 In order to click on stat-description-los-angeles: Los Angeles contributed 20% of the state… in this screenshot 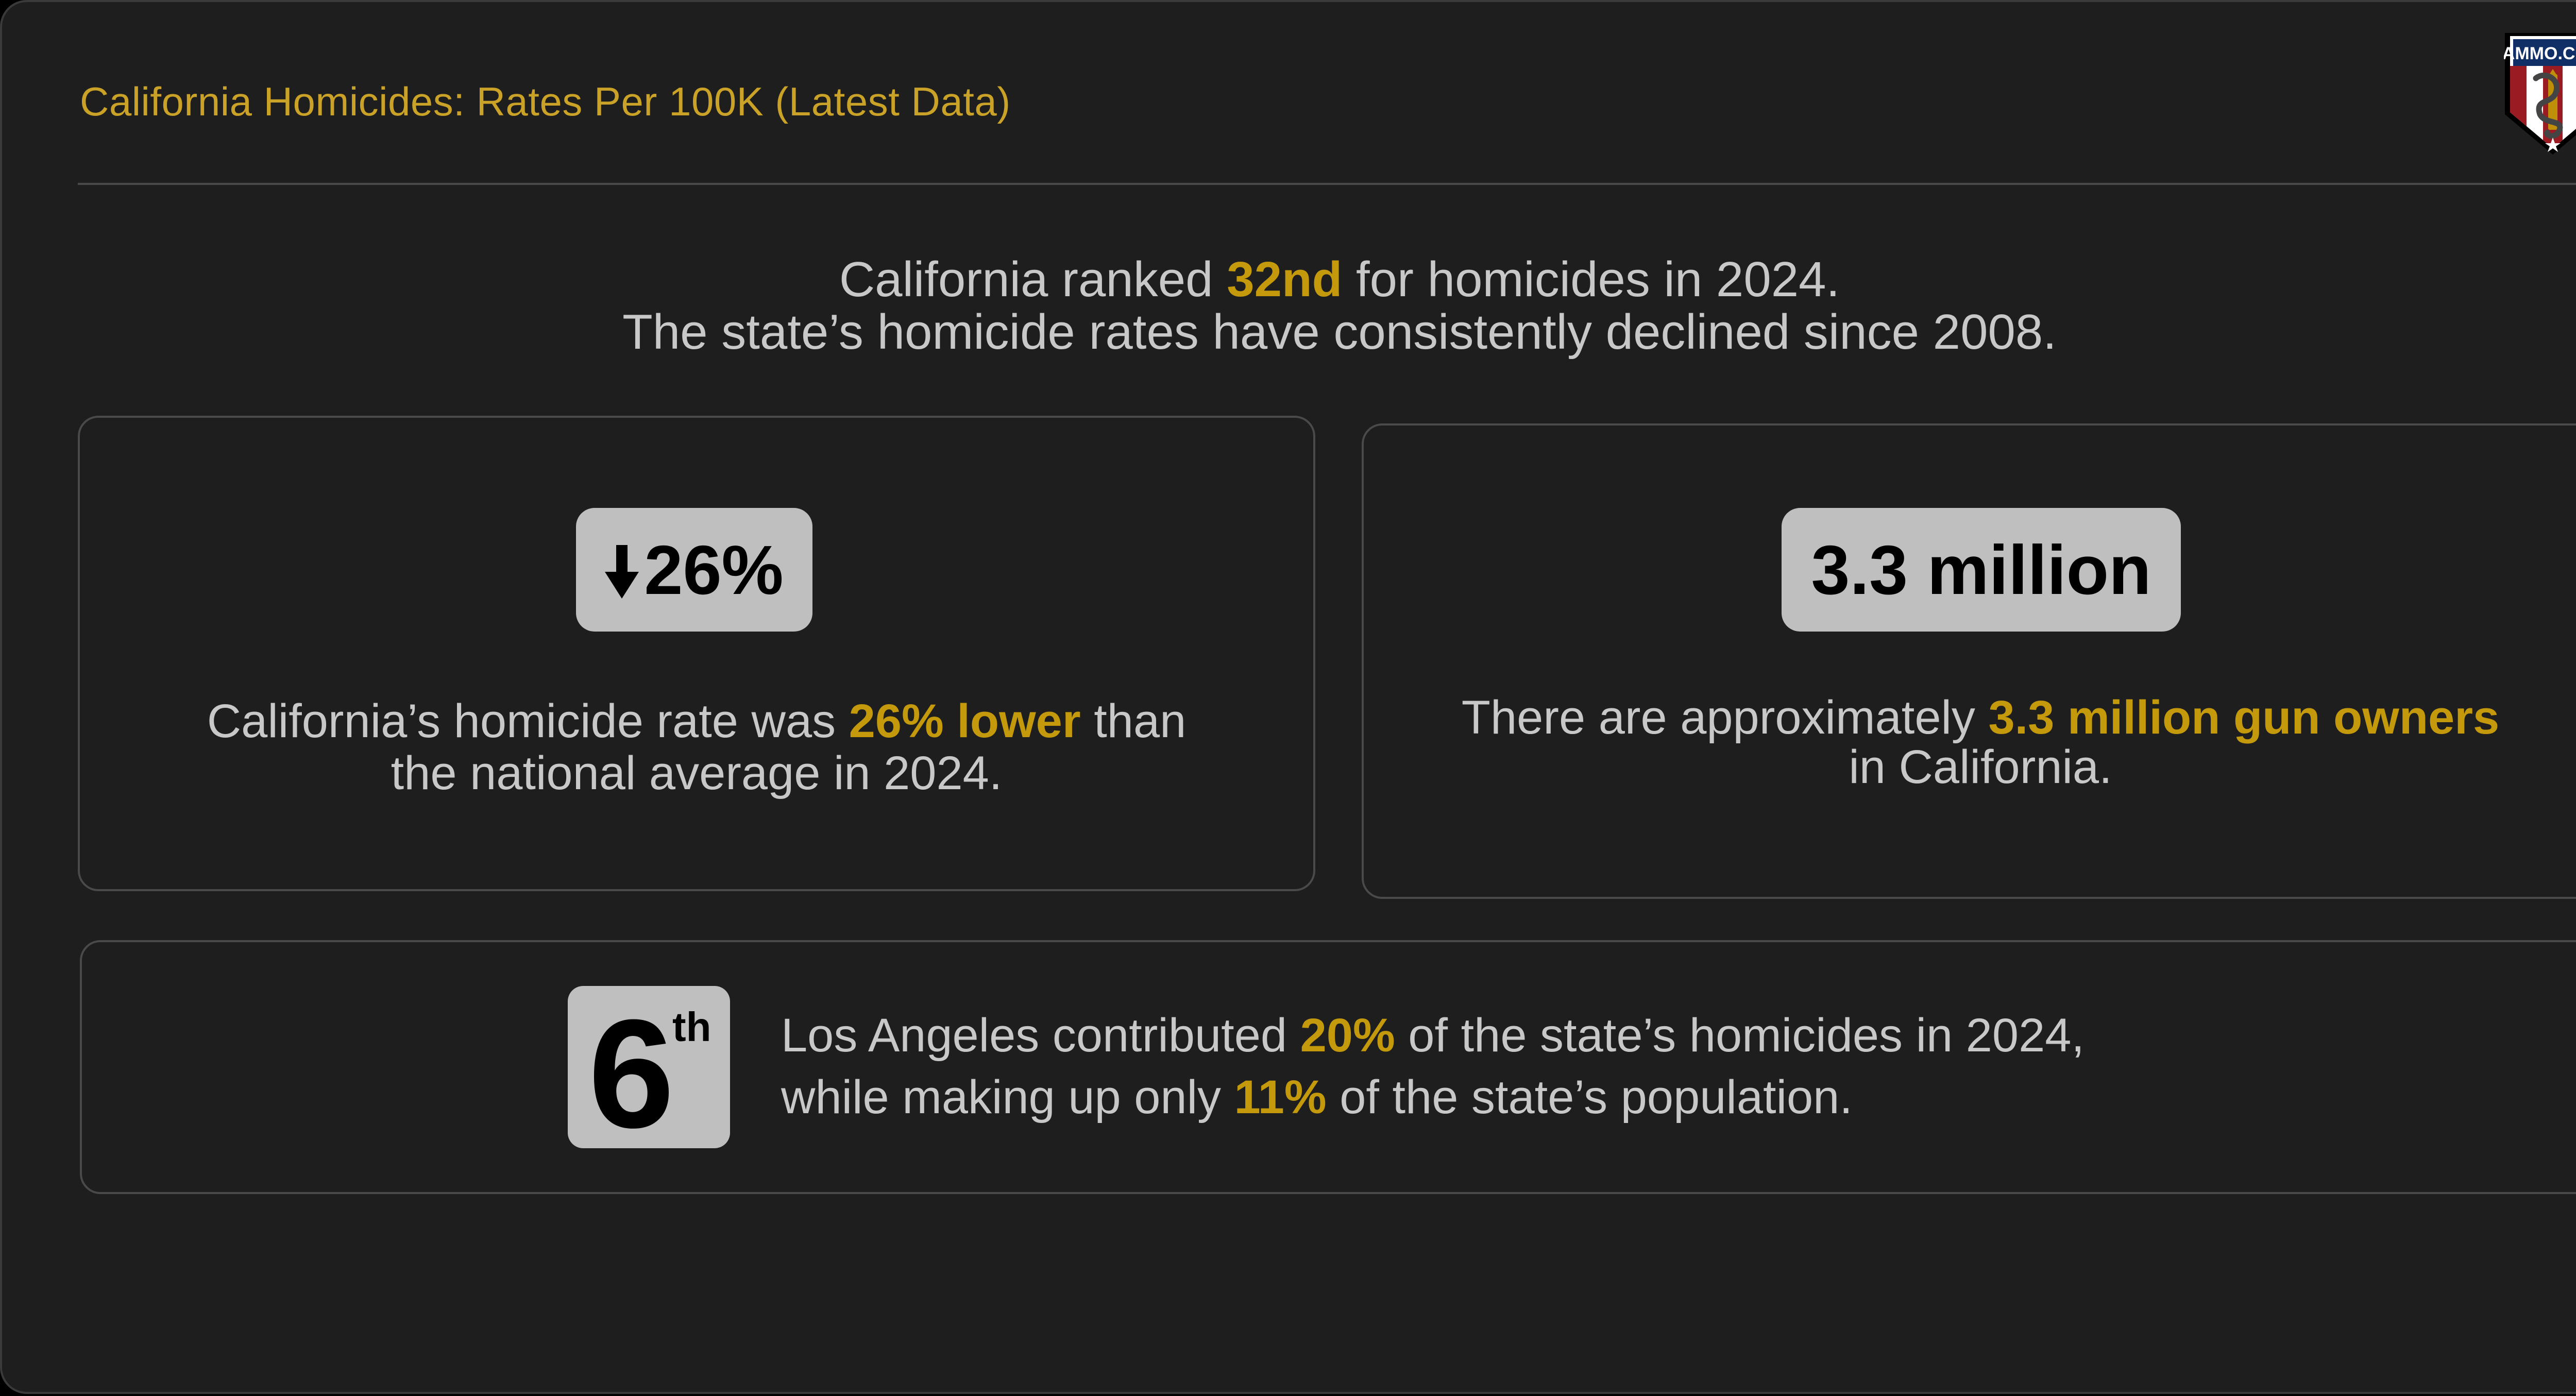, I will do `click(1432, 1066)`.